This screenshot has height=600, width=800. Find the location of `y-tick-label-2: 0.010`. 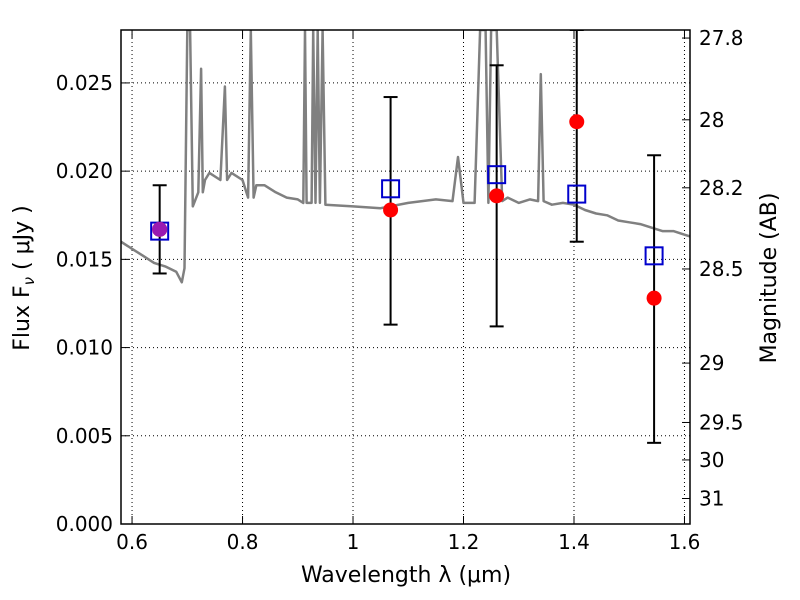

y-tick-label-2: 0.010 is located at coordinates (84, 348).